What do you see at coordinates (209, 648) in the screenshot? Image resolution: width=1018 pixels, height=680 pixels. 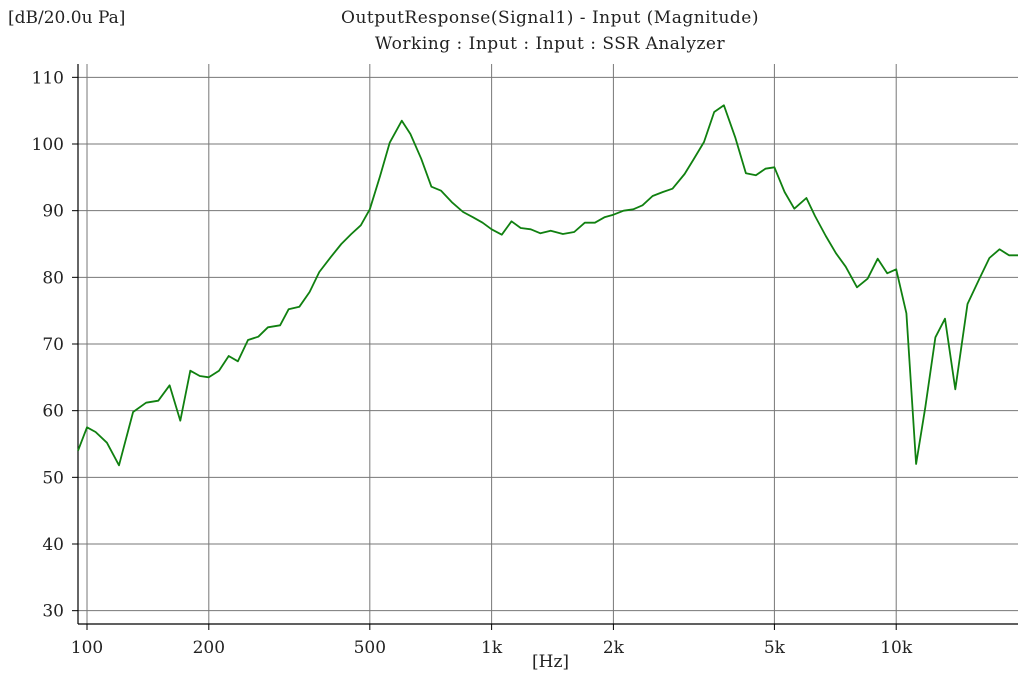 I see `x-tick-label: 200` at bounding box center [209, 648].